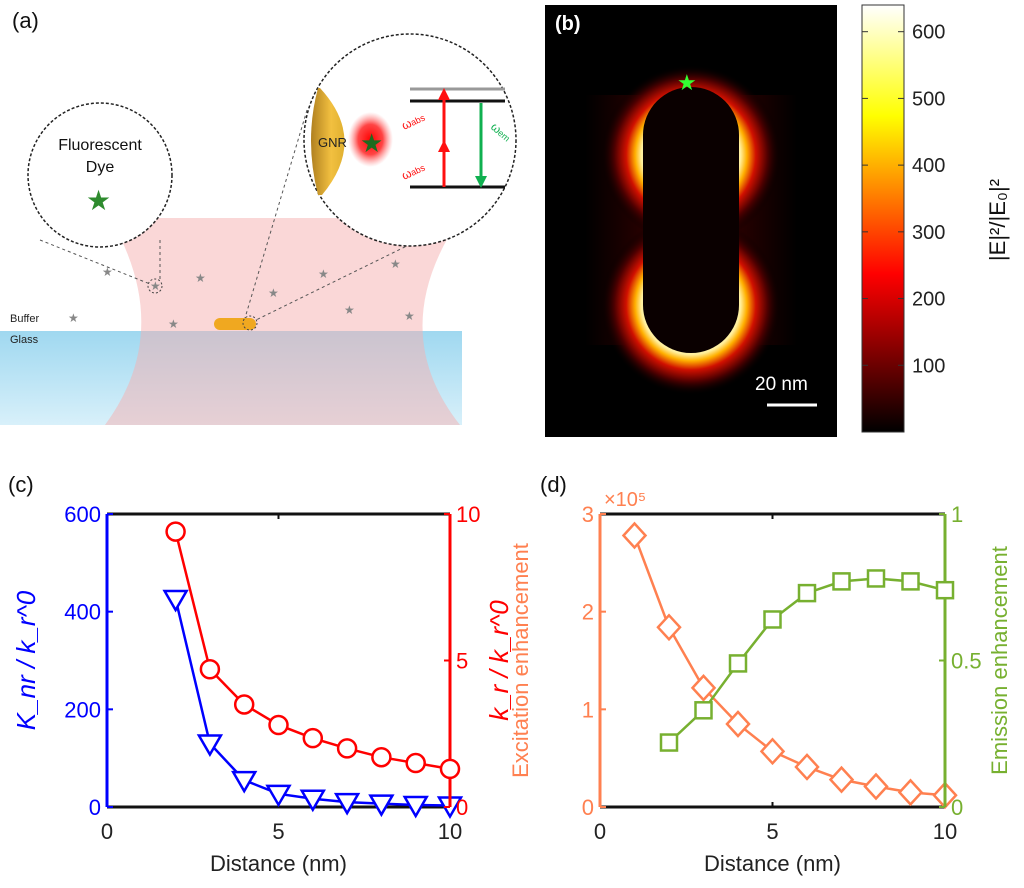 This screenshot has height=888, width=1024. Describe the element at coordinates (235, 324) in the screenshot. I see `gnr-on-glass` at that location.